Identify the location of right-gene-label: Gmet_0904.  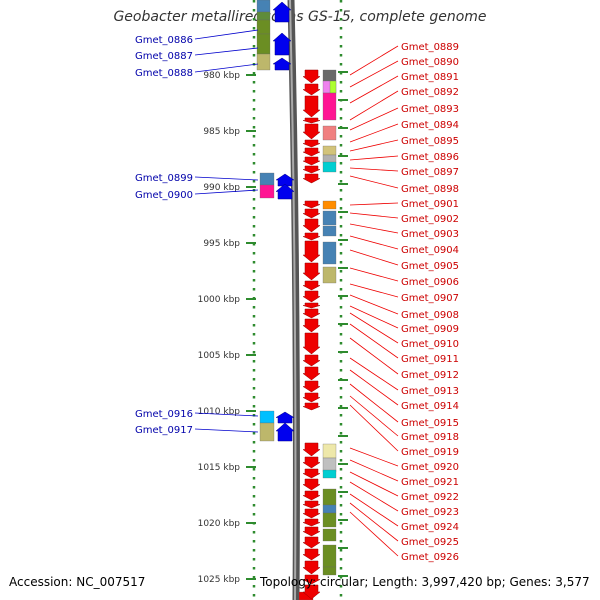
(430, 250).